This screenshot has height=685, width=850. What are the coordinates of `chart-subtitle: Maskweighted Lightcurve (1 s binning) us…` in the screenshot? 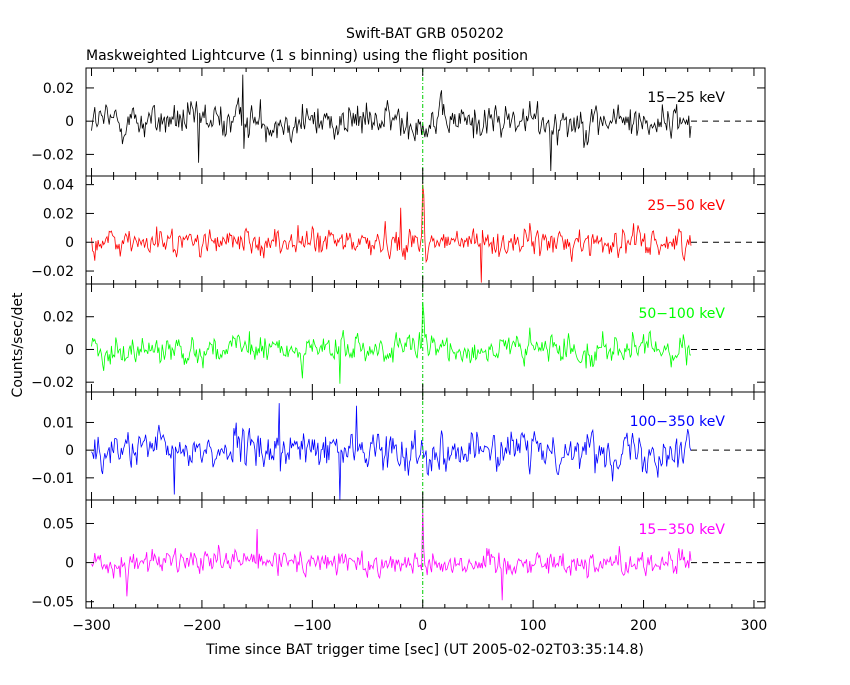 It's located at (307, 56).